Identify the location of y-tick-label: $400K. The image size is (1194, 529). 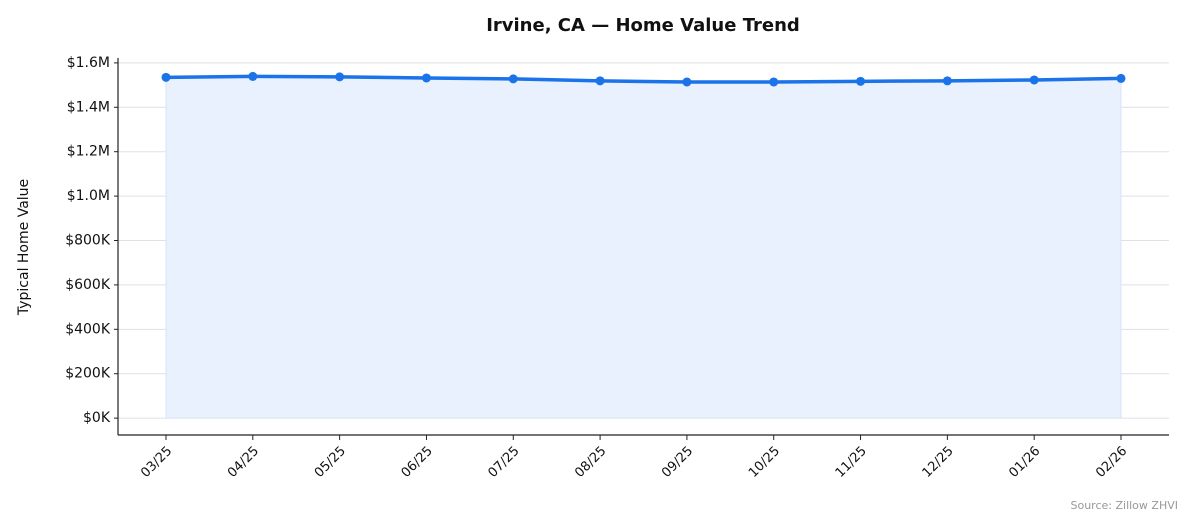
(88, 329).